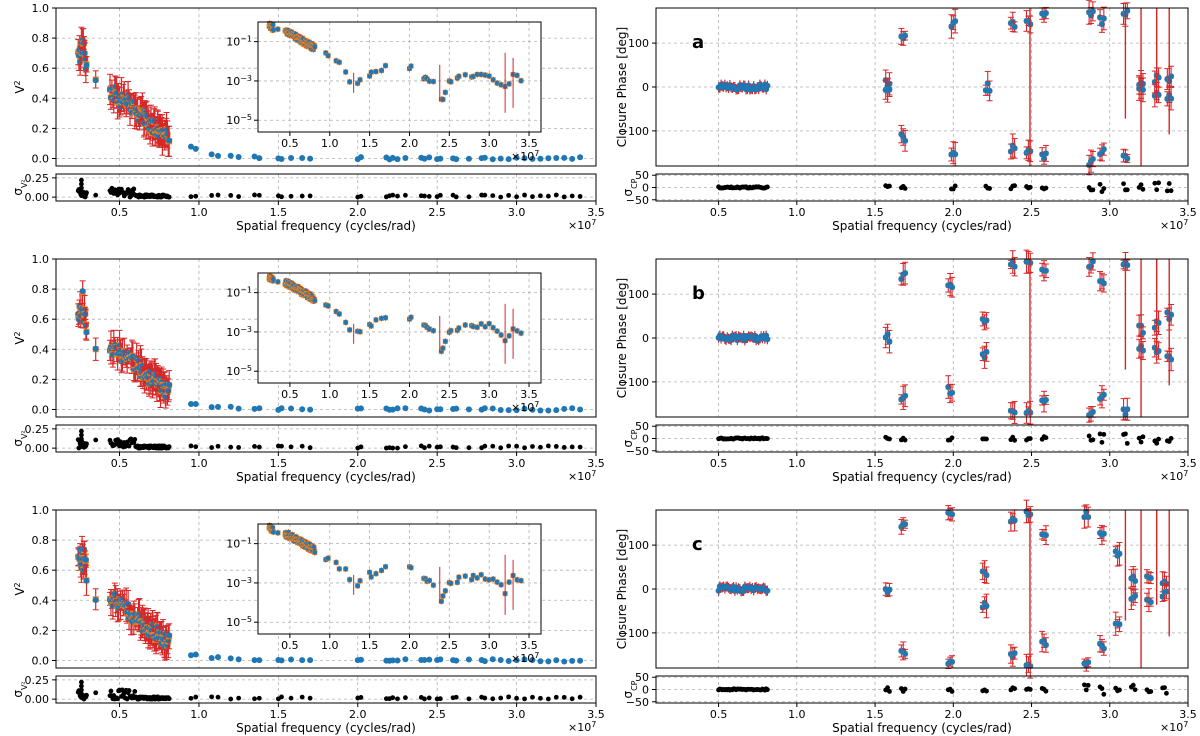 The image size is (1200, 736). What do you see at coordinates (326, 338) in the screenshot?
I see `plot-frame` at bounding box center [326, 338].